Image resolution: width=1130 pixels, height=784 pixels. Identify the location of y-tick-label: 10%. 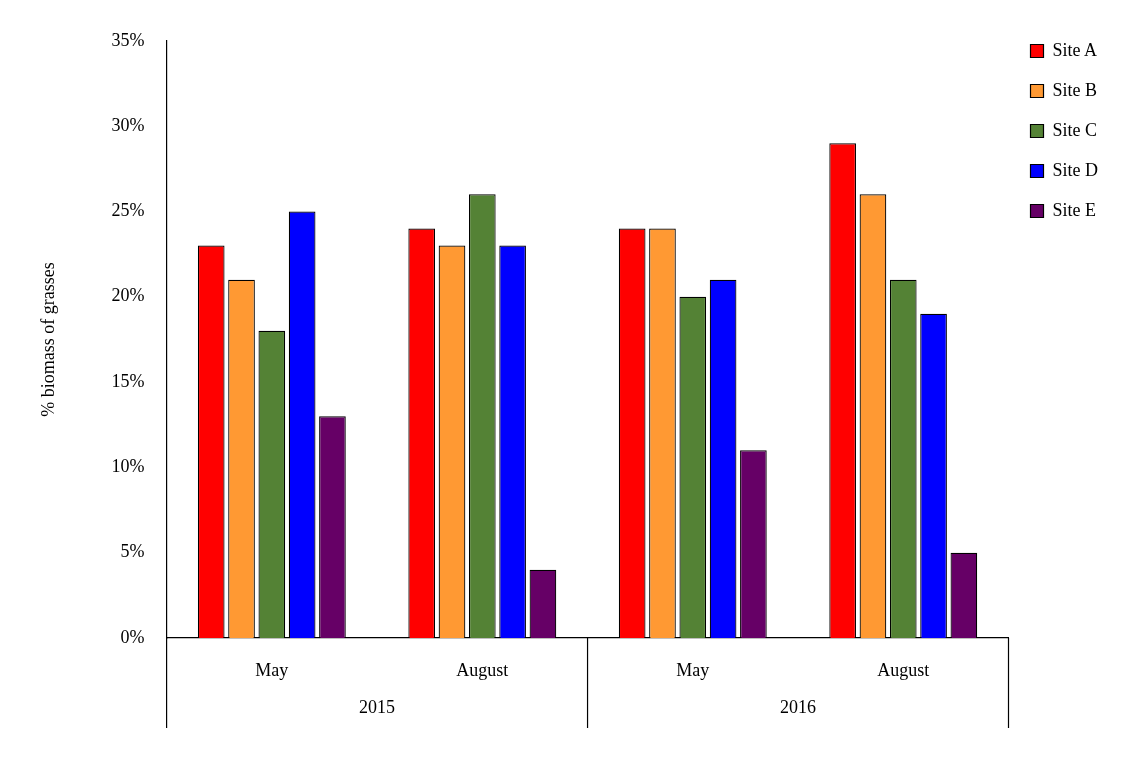
(128, 466).